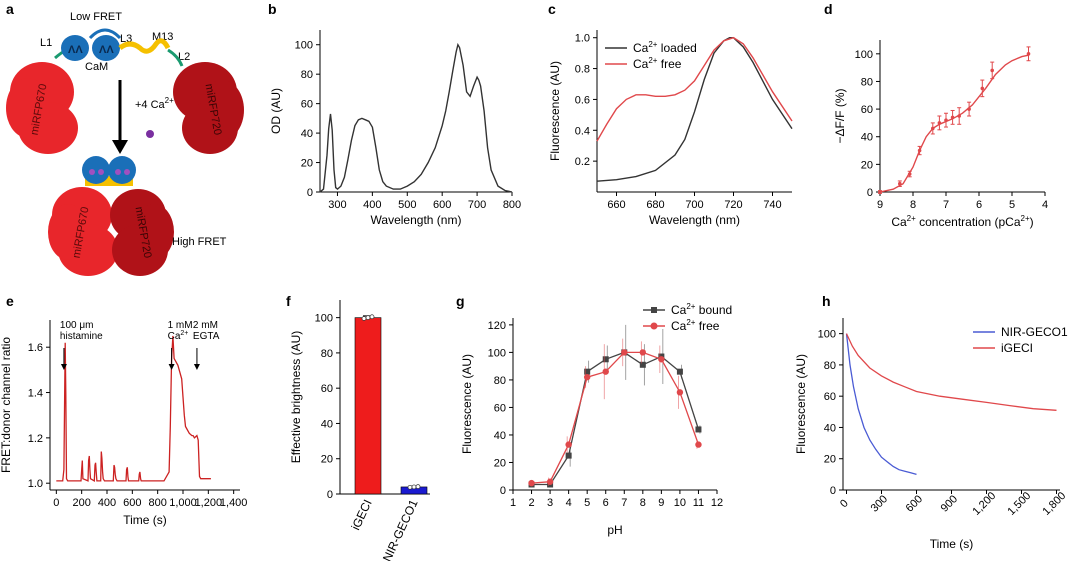  I want to click on g-y-tick-label: 120, so click(497, 326).